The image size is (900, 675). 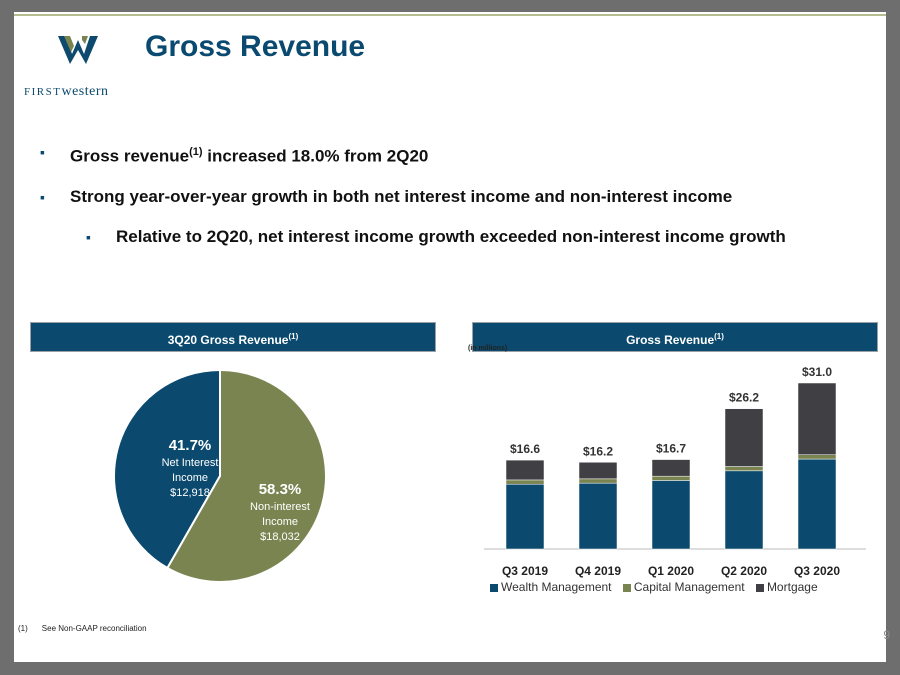 What do you see at coordinates (817, 372) in the screenshot?
I see `bar-total-label: $31.0` at bounding box center [817, 372].